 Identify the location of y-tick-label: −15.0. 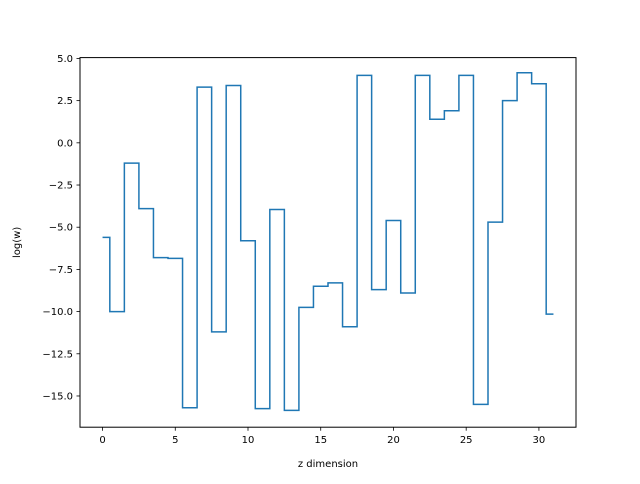
(57, 396).